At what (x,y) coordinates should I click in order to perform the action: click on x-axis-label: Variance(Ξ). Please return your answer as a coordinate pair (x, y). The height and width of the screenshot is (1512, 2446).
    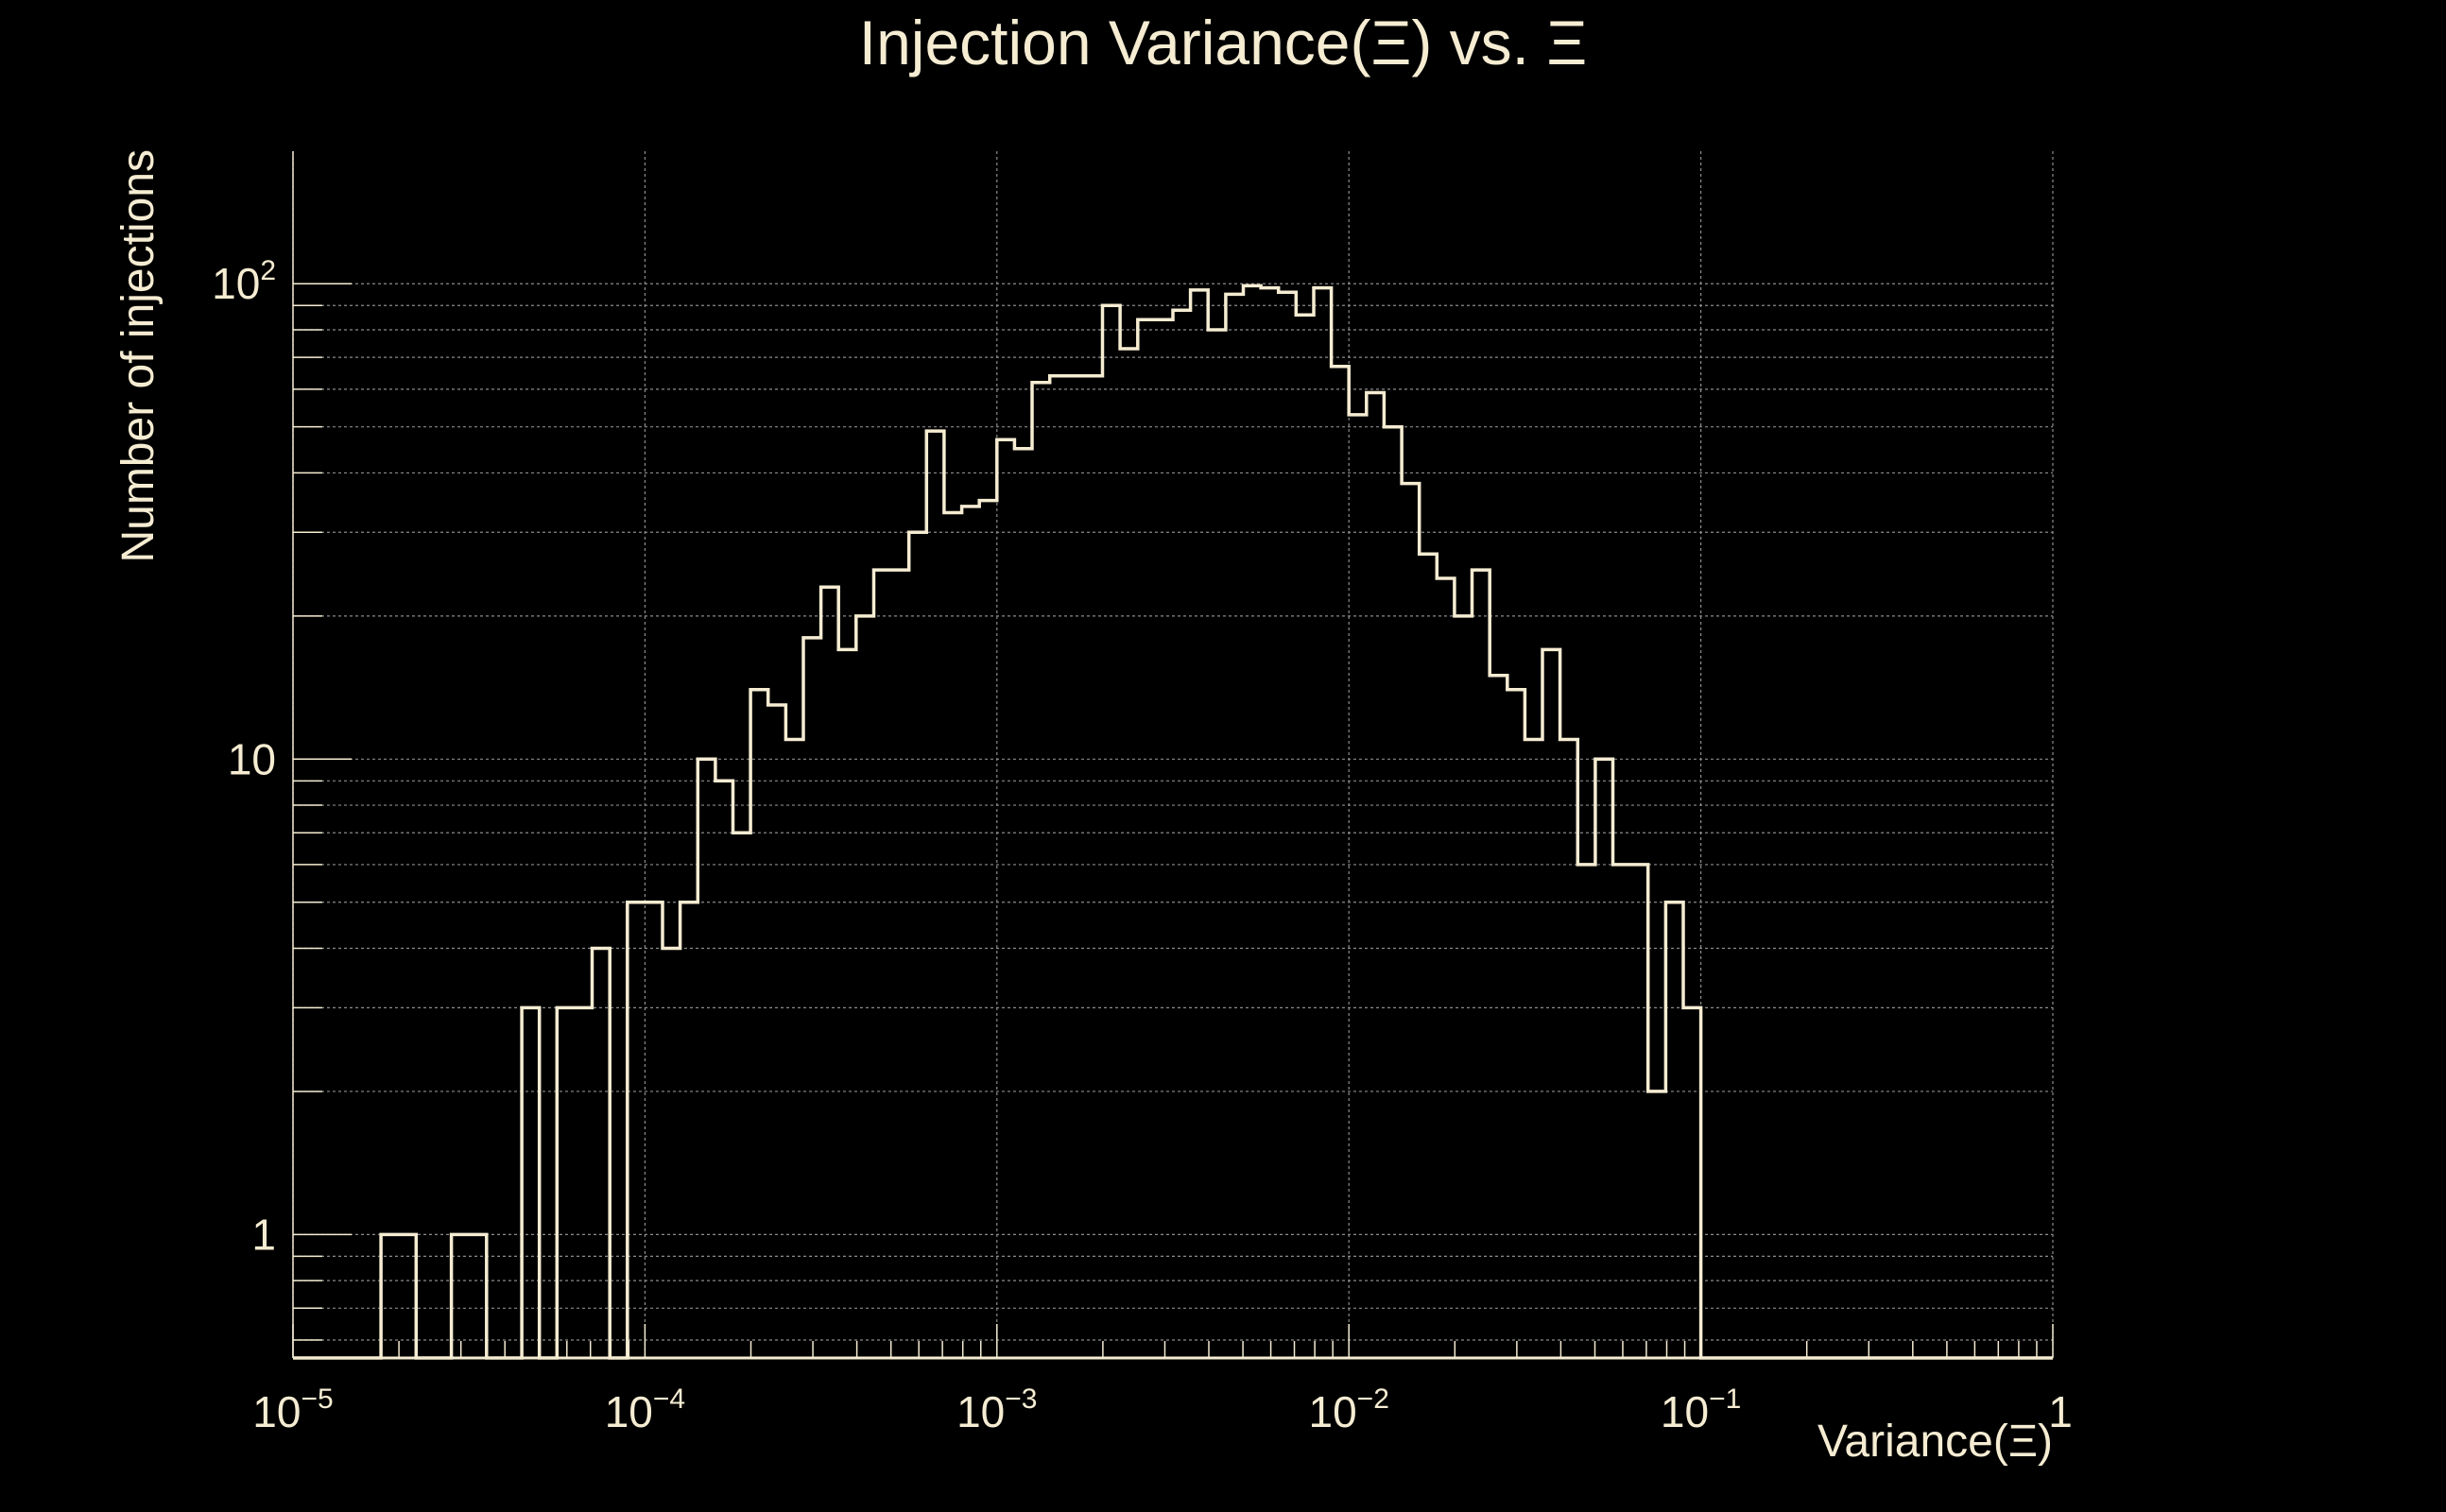
    Looking at the image, I should click on (1935, 1442).